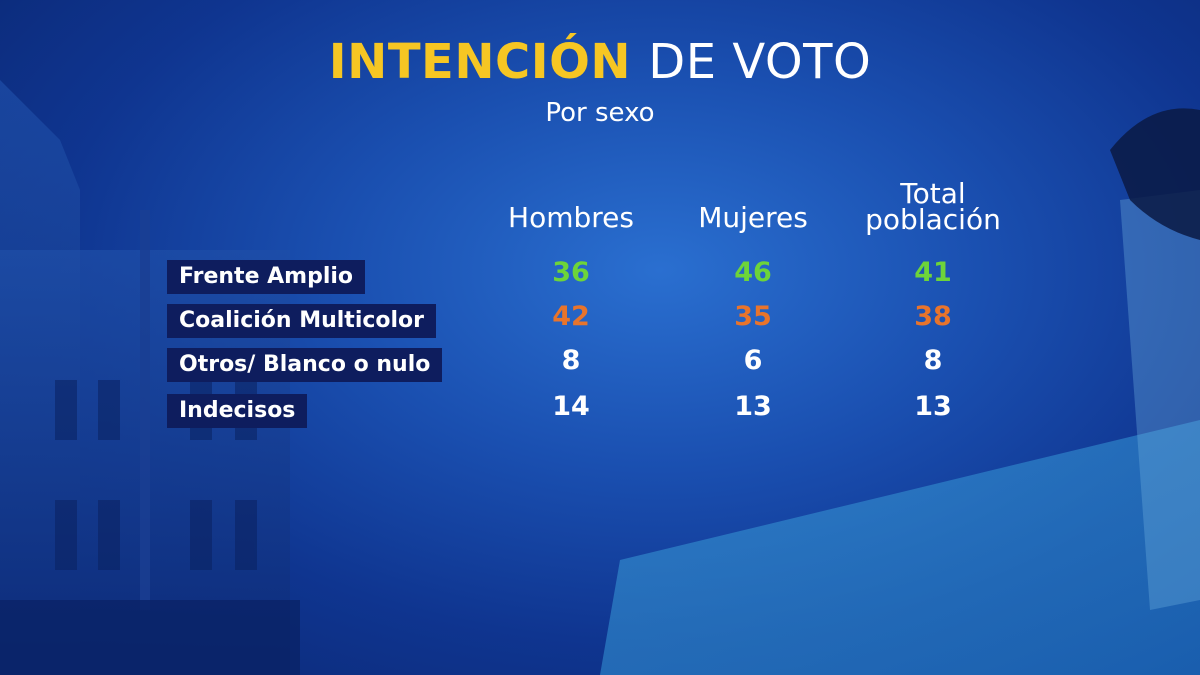 Image resolution: width=1200 pixels, height=675 pixels. What do you see at coordinates (305, 365) in the screenshot?
I see `row-label-3: Otros/ Blanco o nulo` at bounding box center [305, 365].